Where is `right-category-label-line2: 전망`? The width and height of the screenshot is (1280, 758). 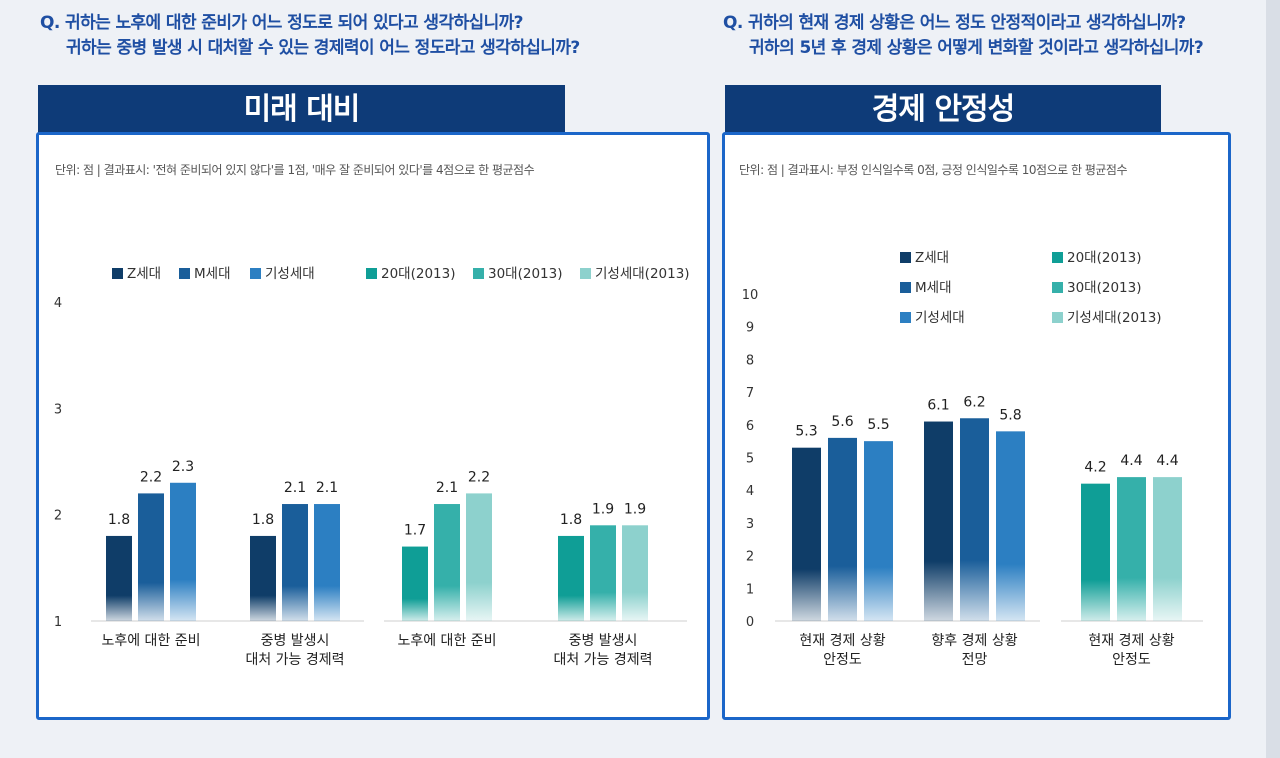
right-category-label-line2: 전망 is located at coordinates (975, 660).